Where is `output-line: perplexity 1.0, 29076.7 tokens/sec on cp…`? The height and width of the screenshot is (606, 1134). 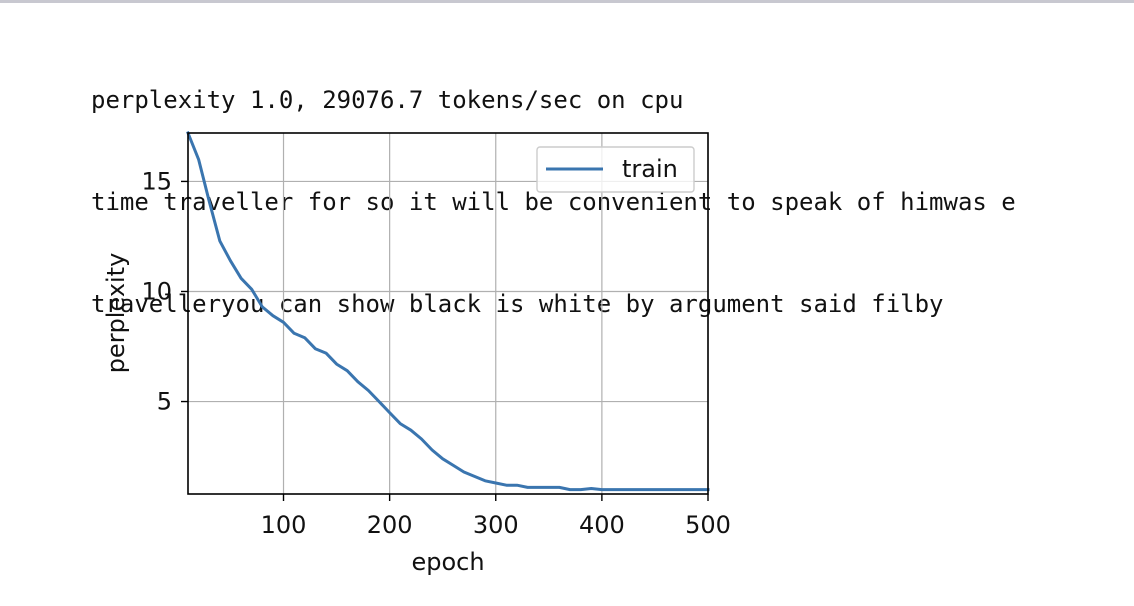
output-line: perplexity 1.0, 29076.7 tokens/sec on cp… is located at coordinates (387, 100).